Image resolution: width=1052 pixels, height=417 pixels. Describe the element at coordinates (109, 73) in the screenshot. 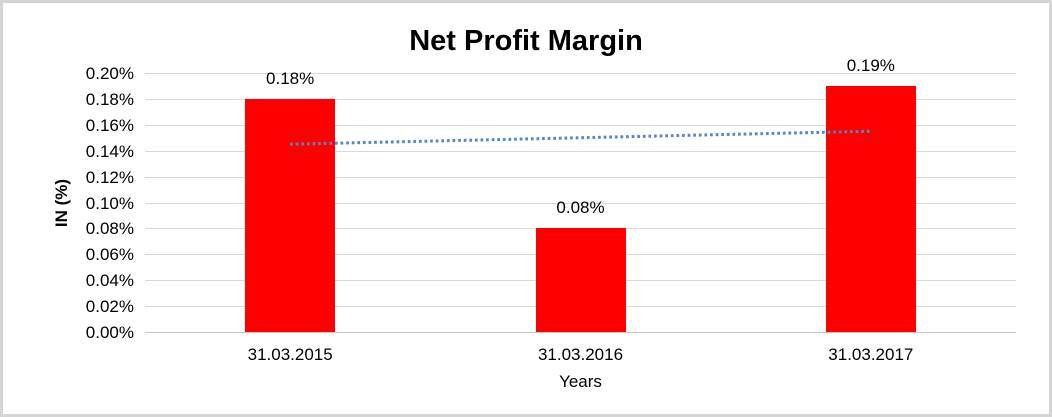

I see `y-tick-label: 0.20%` at that location.